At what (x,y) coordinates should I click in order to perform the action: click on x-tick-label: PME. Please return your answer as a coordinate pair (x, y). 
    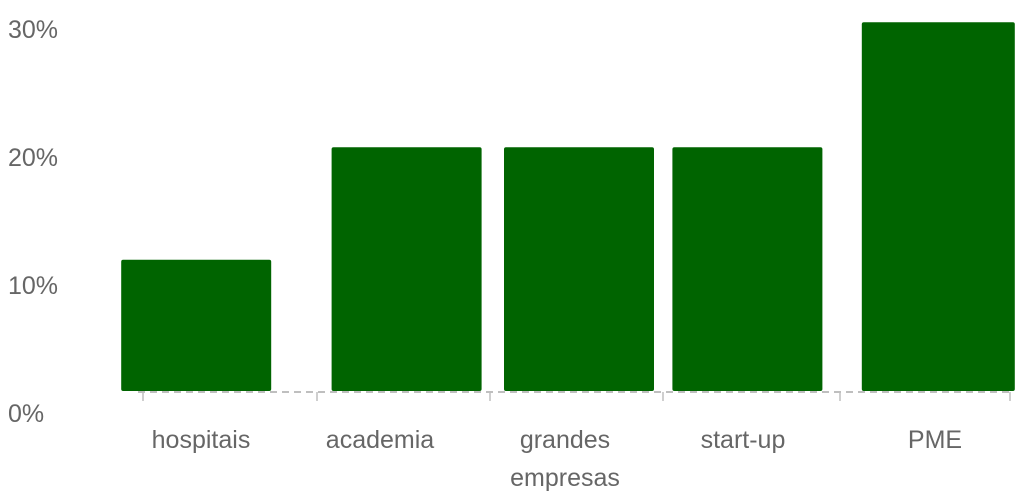
    Looking at the image, I should click on (935, 440).